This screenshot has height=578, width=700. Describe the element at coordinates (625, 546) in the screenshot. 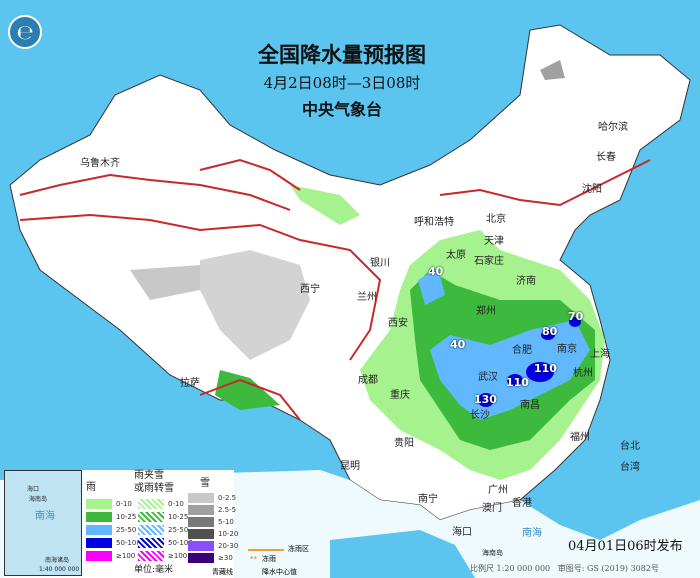

I see `publish-time: 04月01日06时发布` at that location.